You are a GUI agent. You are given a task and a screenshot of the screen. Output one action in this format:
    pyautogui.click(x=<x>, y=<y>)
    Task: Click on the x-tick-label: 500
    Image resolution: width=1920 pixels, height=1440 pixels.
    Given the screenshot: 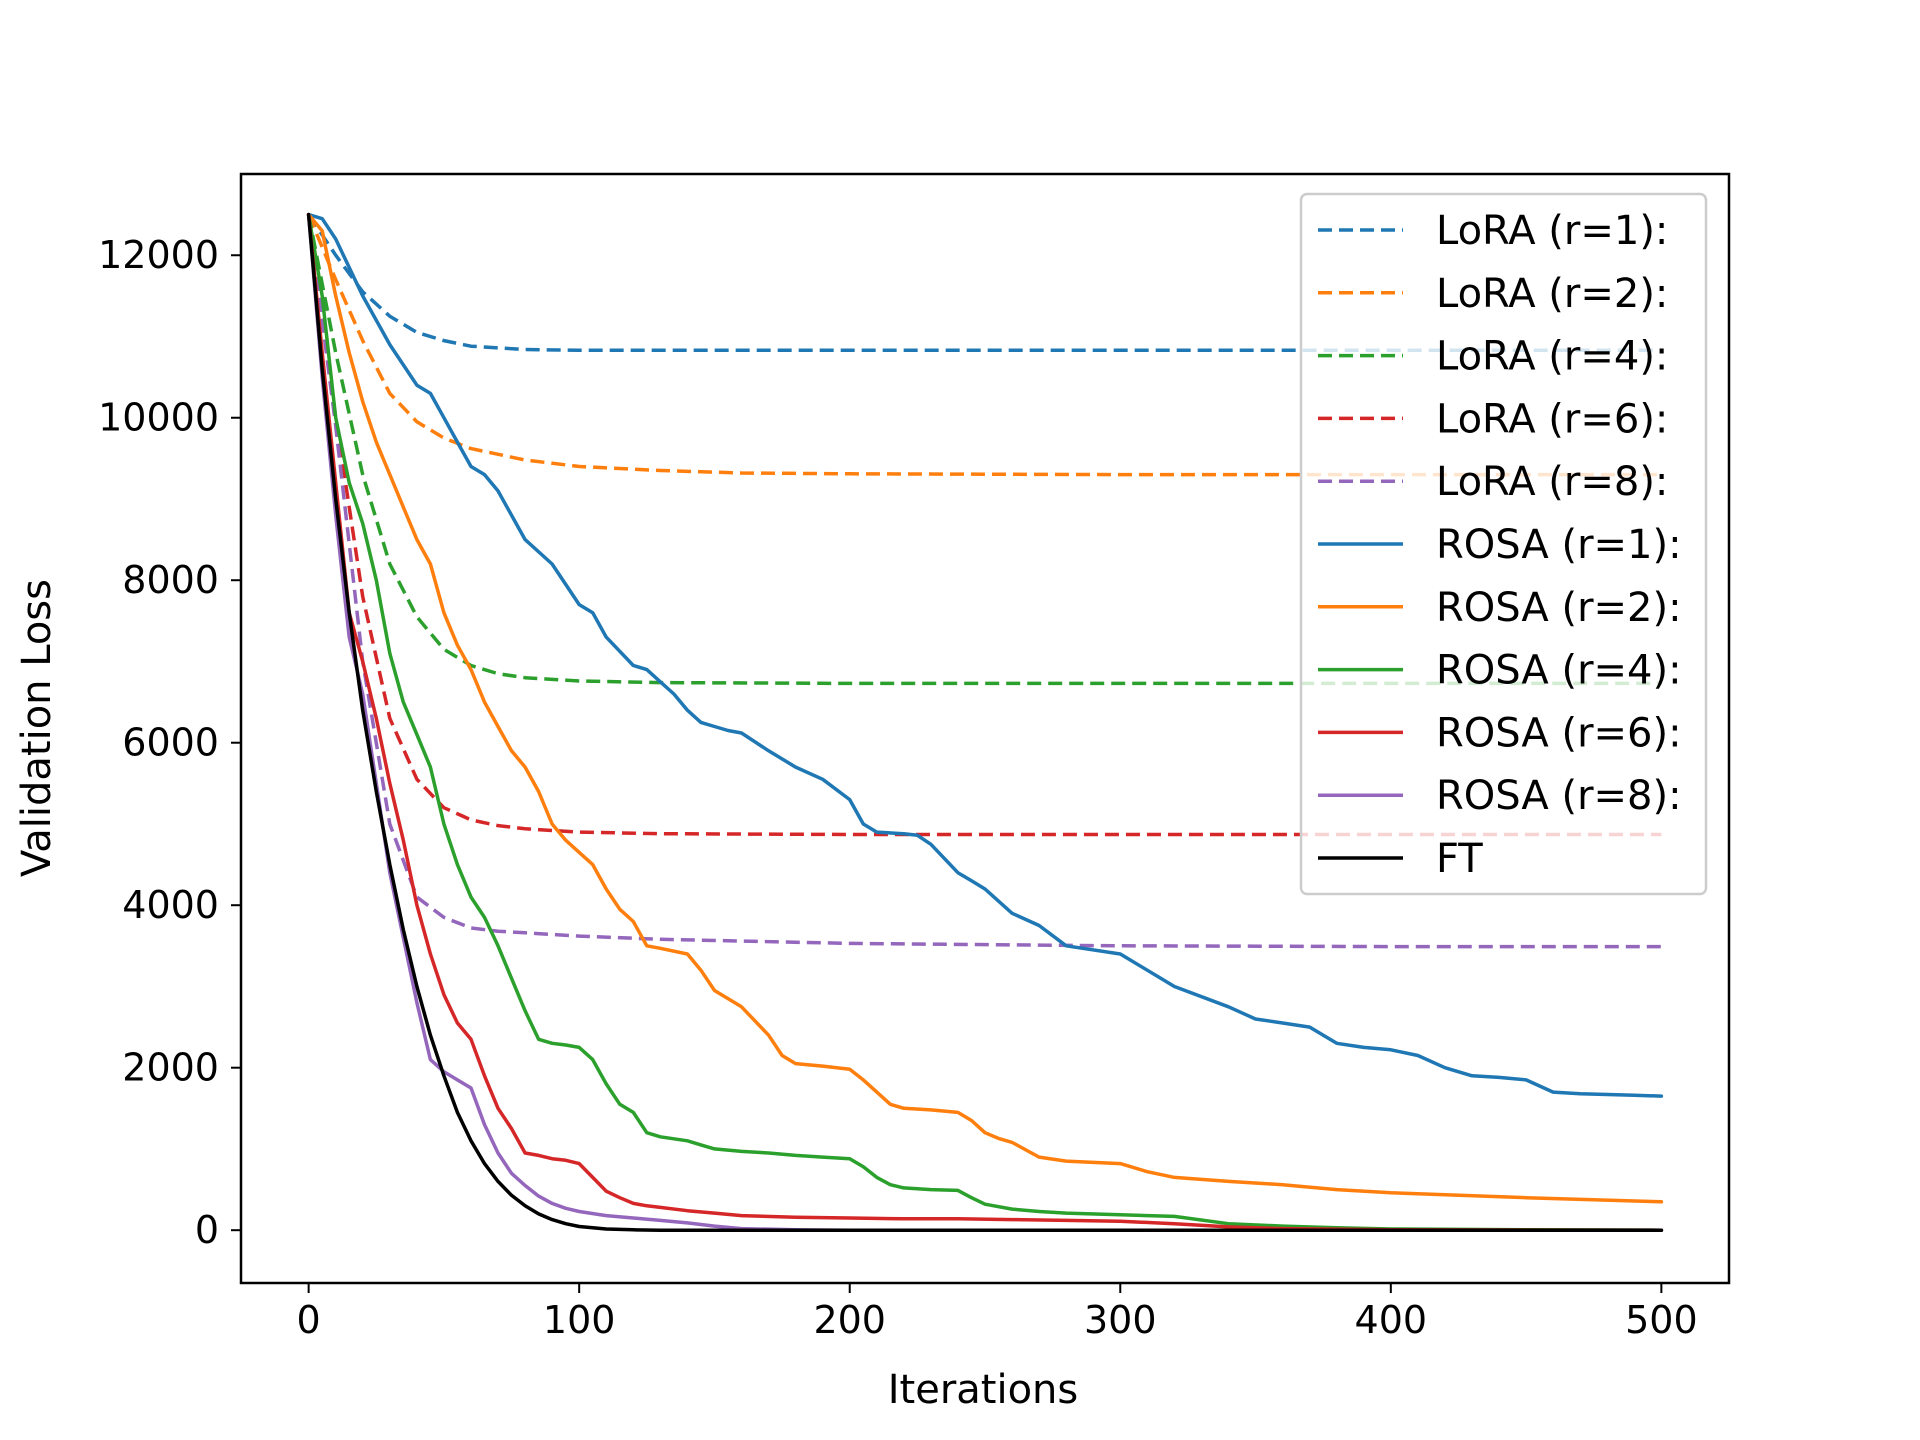 What is the action you would take?
    pyautogui.click(x=1661, y=1320)
    